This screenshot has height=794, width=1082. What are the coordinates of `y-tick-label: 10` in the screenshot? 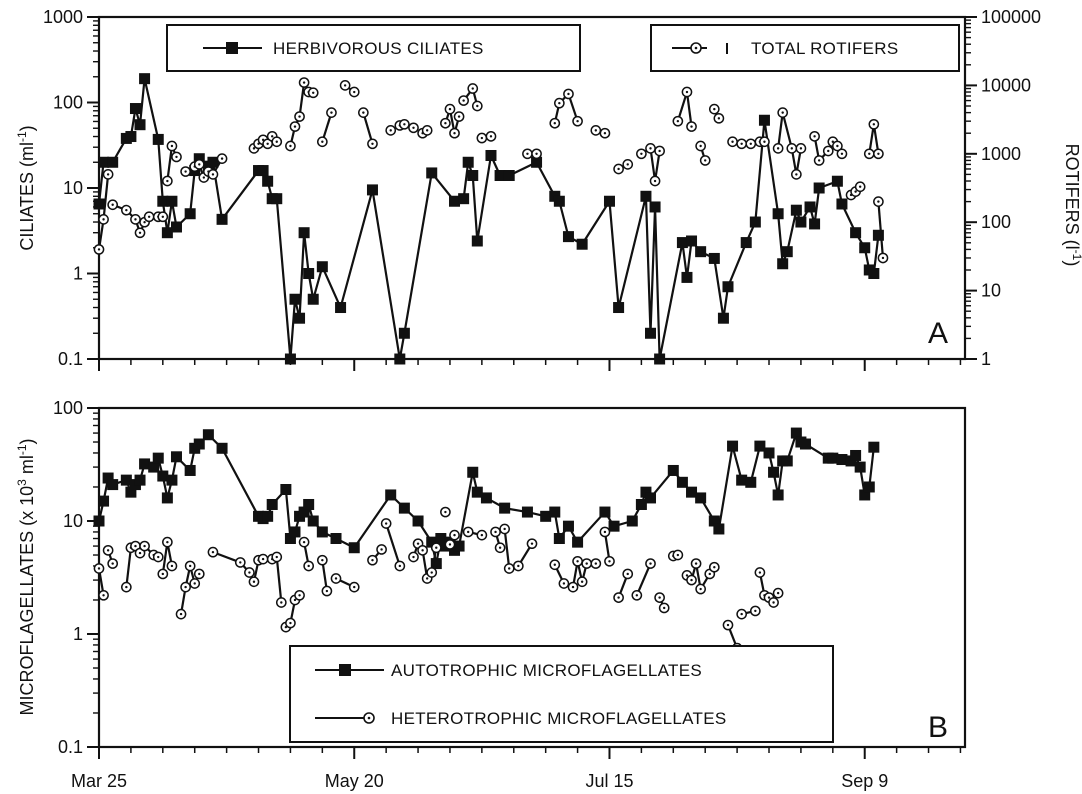 It's located at (73, 188).